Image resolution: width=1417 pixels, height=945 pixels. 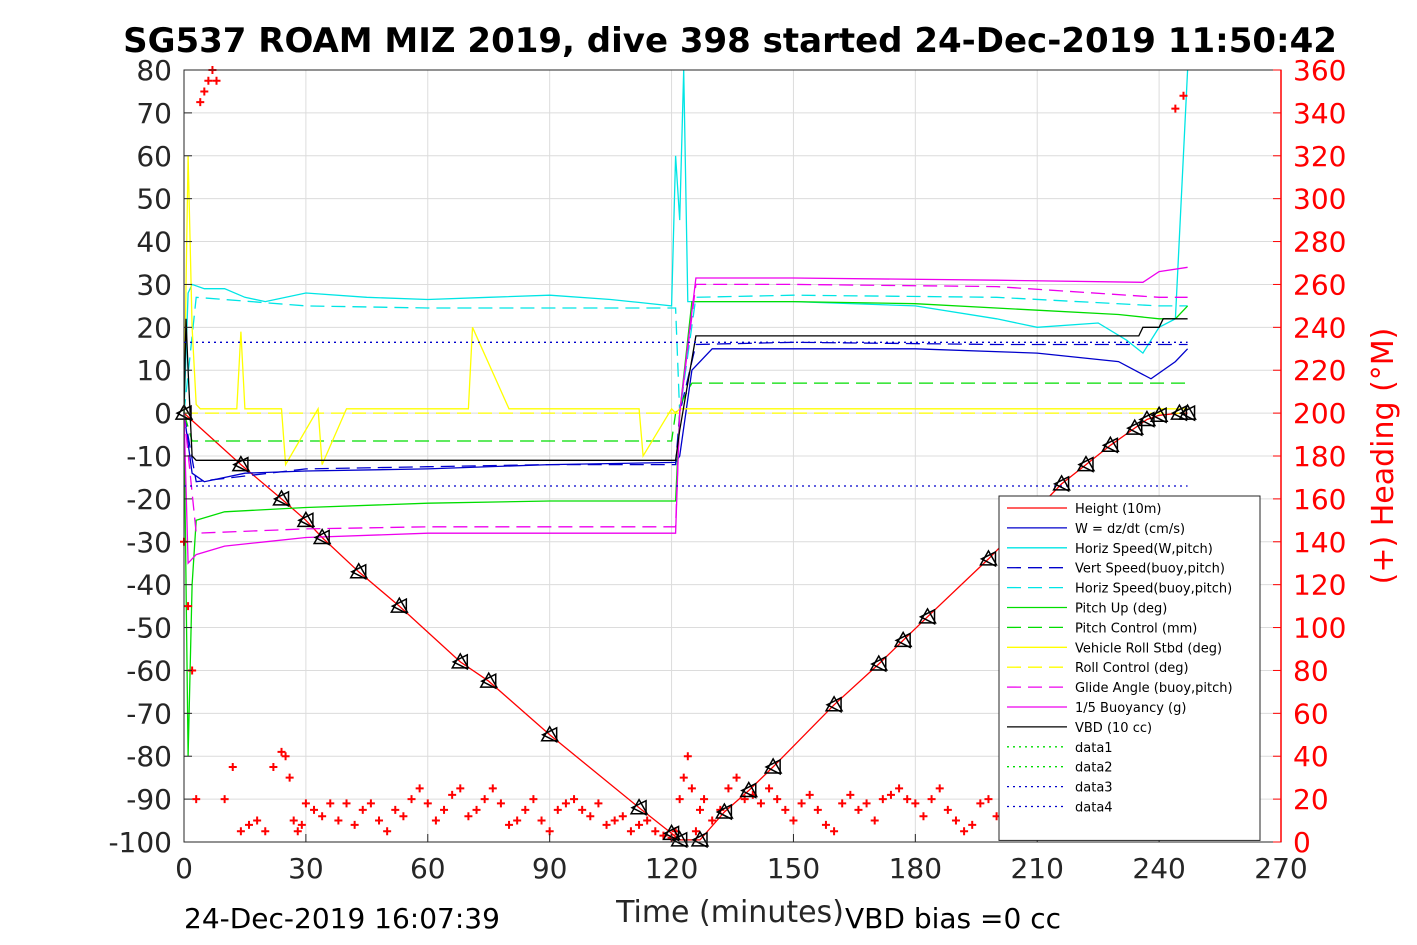 I want to click on y-left-tick-label: -30, so click(x=149, y=542).